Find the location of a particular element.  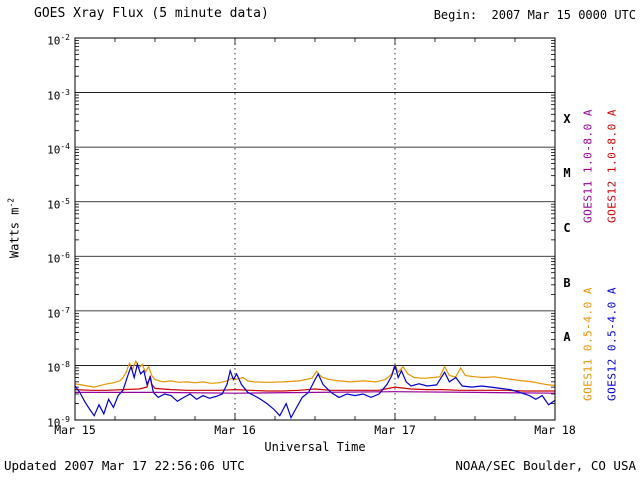

class-letter-M: M is located at coordinates (567, 173).